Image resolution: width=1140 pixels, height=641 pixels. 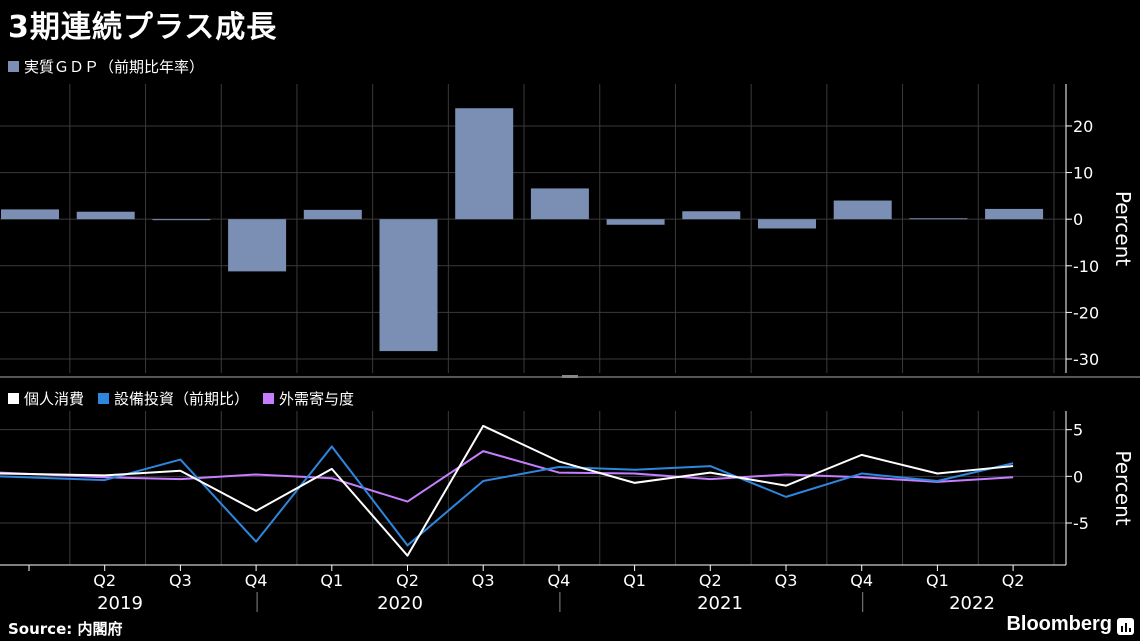 I want to click on gdp-y-tick-label: -30, so click(x=1086, y=359).